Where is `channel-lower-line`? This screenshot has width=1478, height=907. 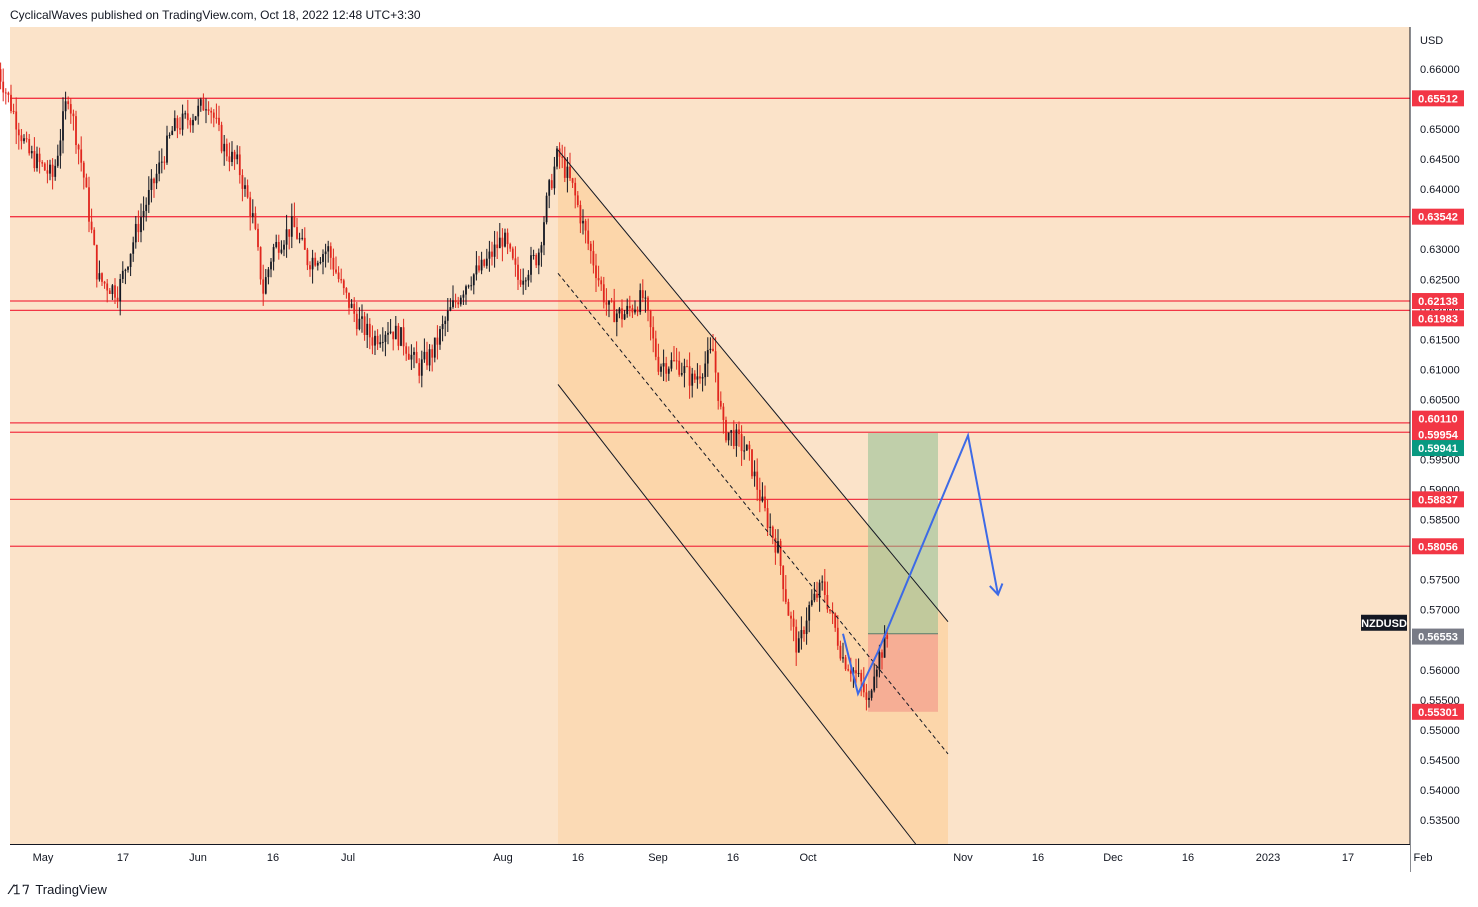 channel-lower-line is located at coordinates (737, 614).